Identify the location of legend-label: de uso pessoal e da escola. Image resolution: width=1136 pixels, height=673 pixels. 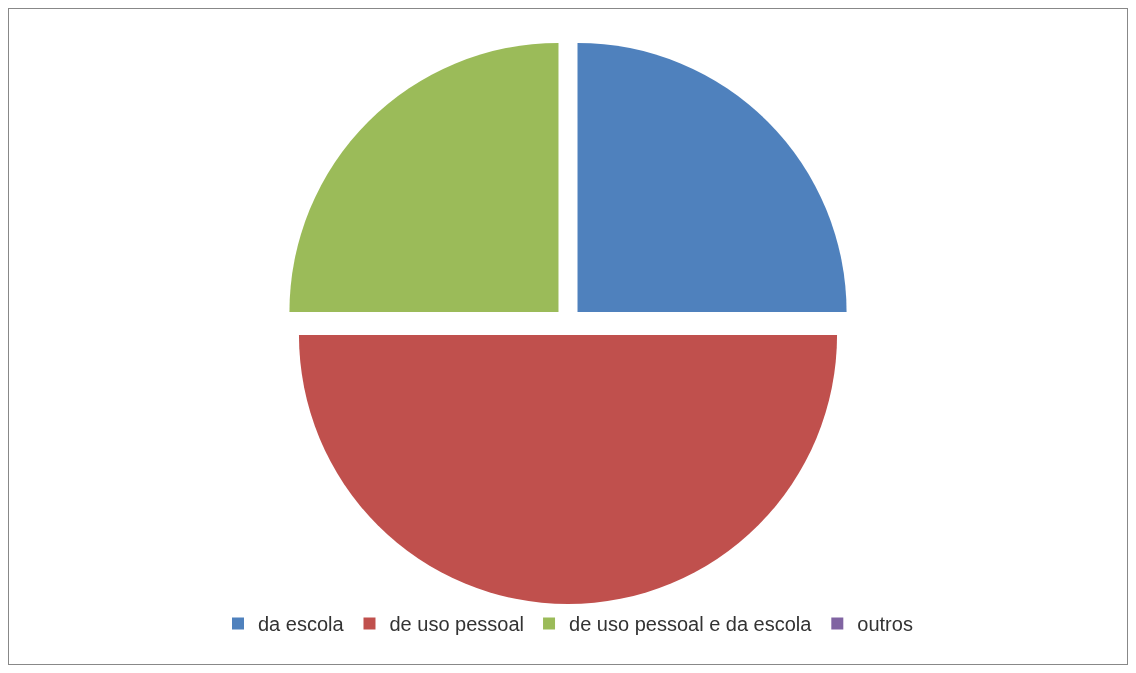
(691, 624).